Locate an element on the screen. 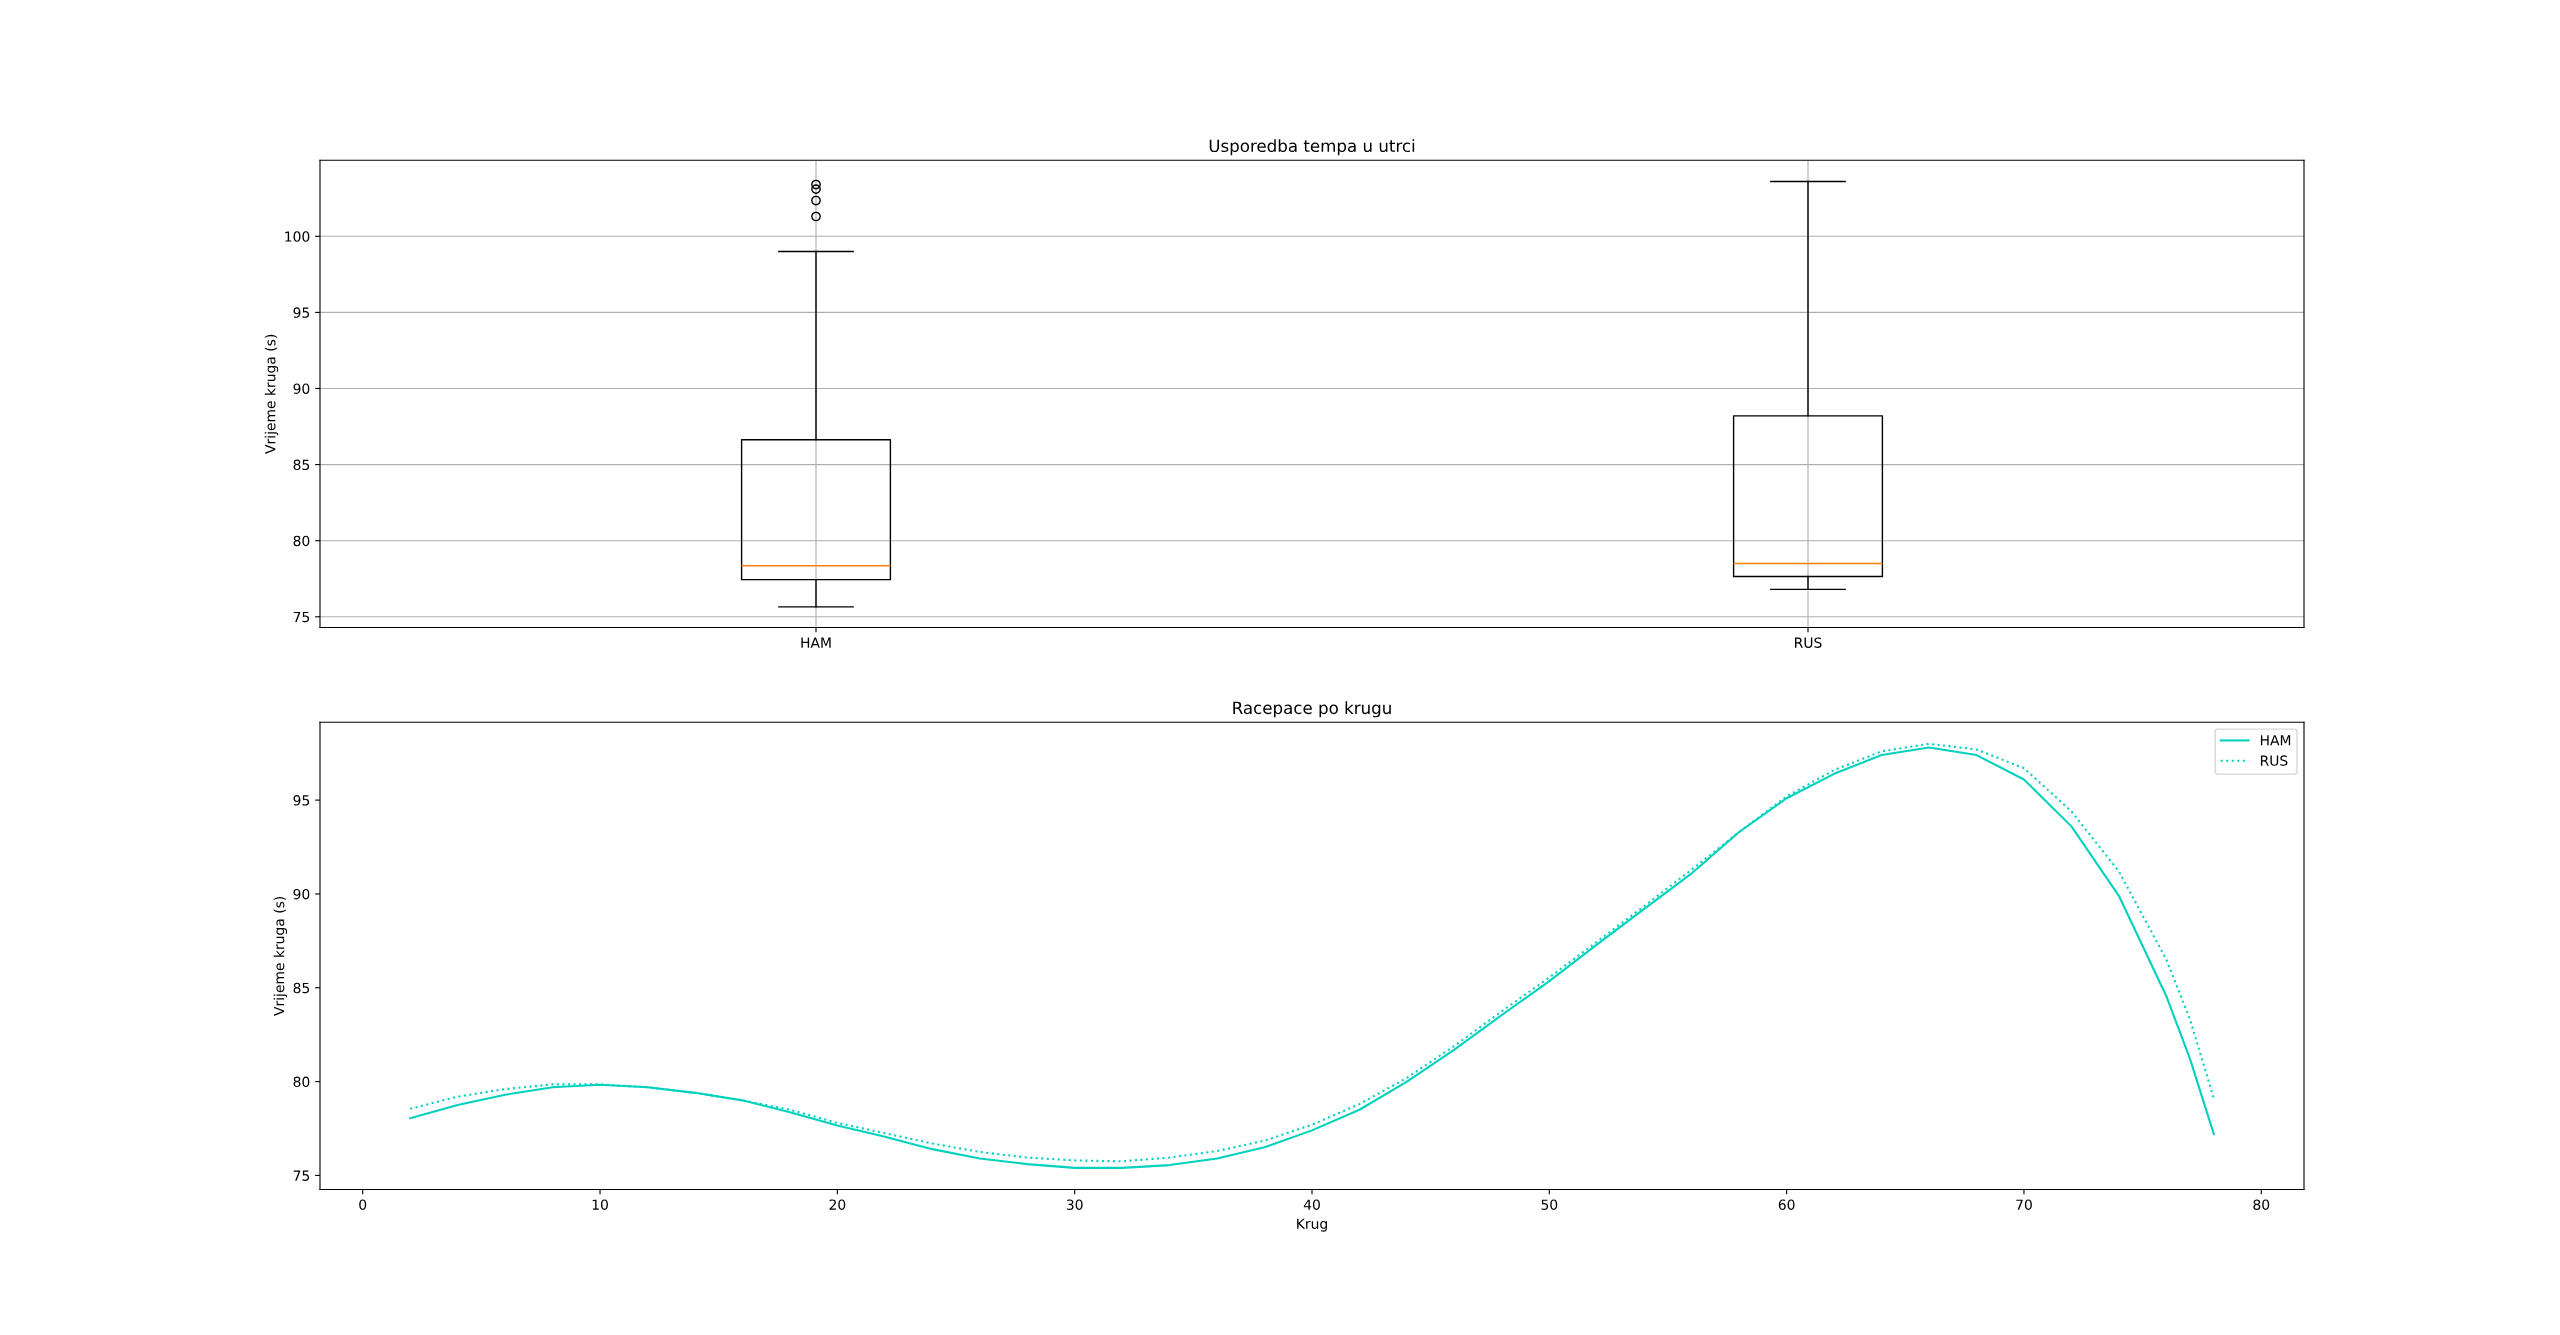 The width and height of the screenshot is (2560, 1335). chart-title: Usporedba tempa u utrci is located at coordinates (1312, 147).